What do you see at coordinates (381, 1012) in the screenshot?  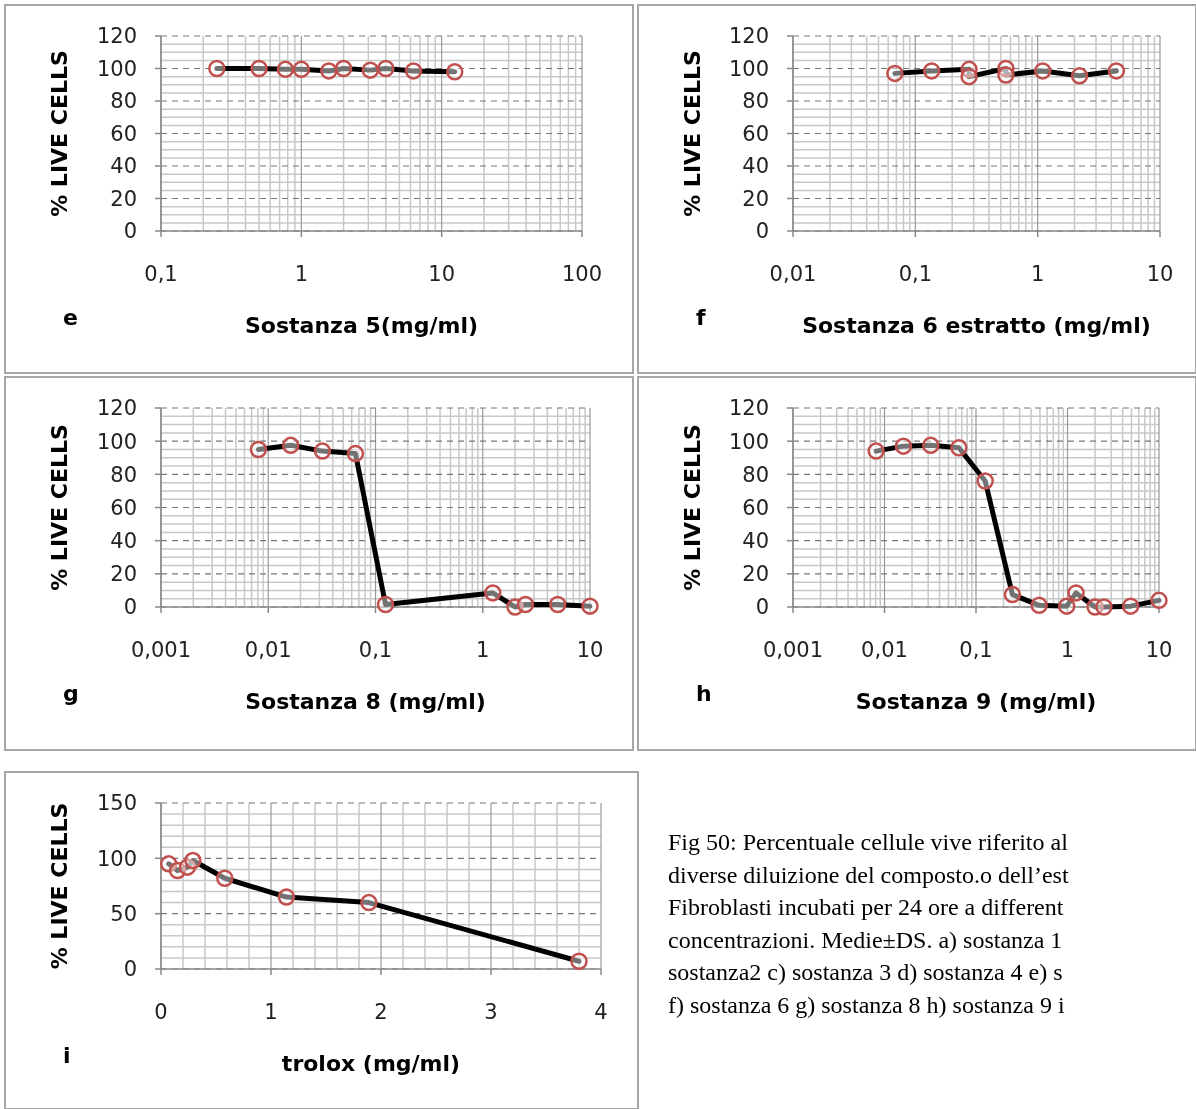 I see `x-tick-label: 2` at bounding box center [381, 1012].